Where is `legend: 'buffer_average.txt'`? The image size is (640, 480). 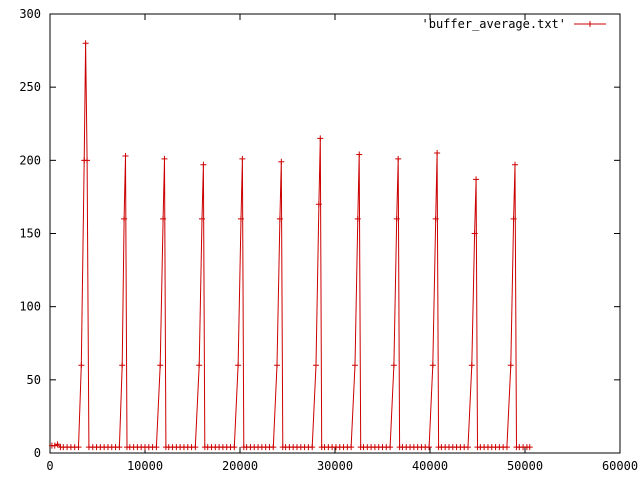 legend: 'buffer_average.txt' is located at coordinates (514, 24).